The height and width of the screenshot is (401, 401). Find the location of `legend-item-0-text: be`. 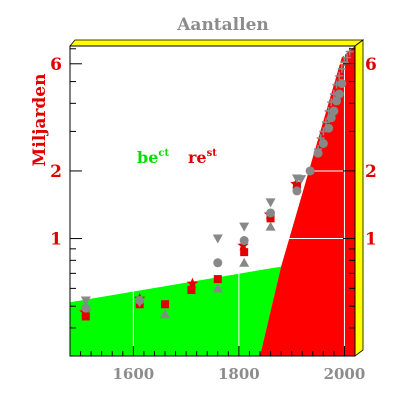

legend-item-0-text: be is located at coordinates (147, 157).